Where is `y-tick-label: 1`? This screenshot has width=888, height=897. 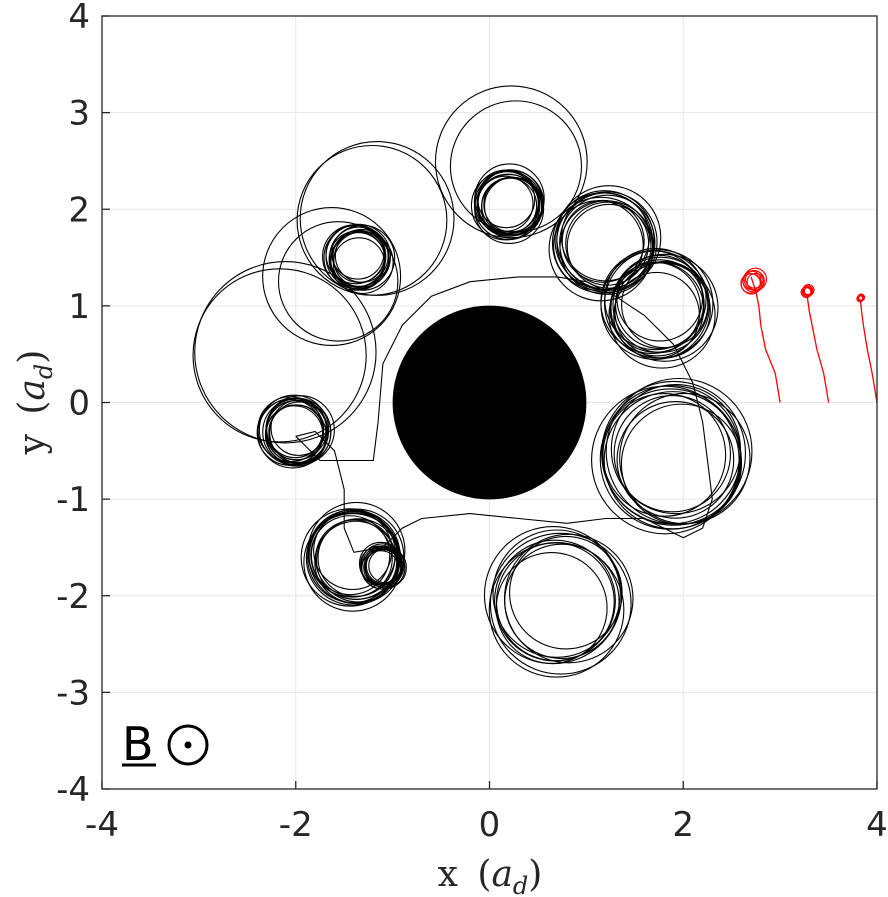
y-tick-label: 1 is located at coordinates (79, 307).